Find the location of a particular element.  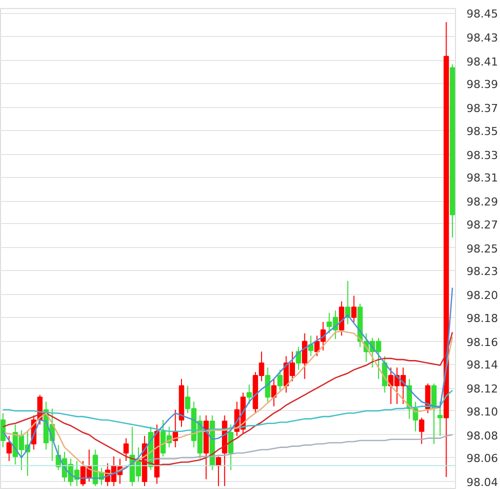

y-tick-label: 98.12 is located at coordinates (482, 389).